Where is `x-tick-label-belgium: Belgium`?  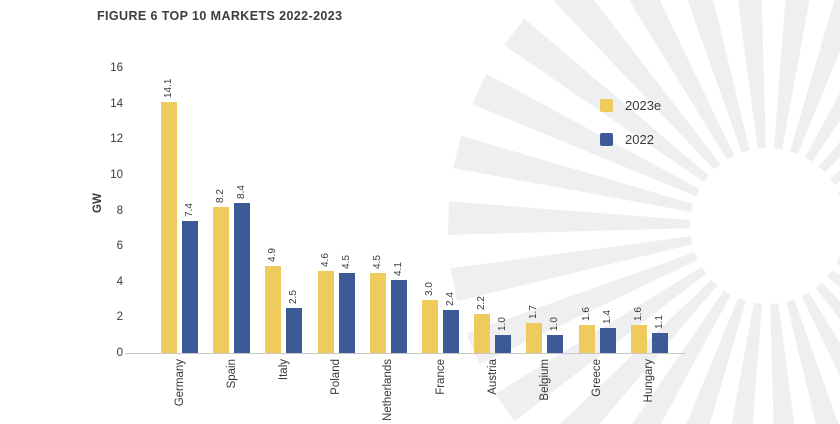
x-tick-label-belgium: Belgium is located at coordinates (544, 380).